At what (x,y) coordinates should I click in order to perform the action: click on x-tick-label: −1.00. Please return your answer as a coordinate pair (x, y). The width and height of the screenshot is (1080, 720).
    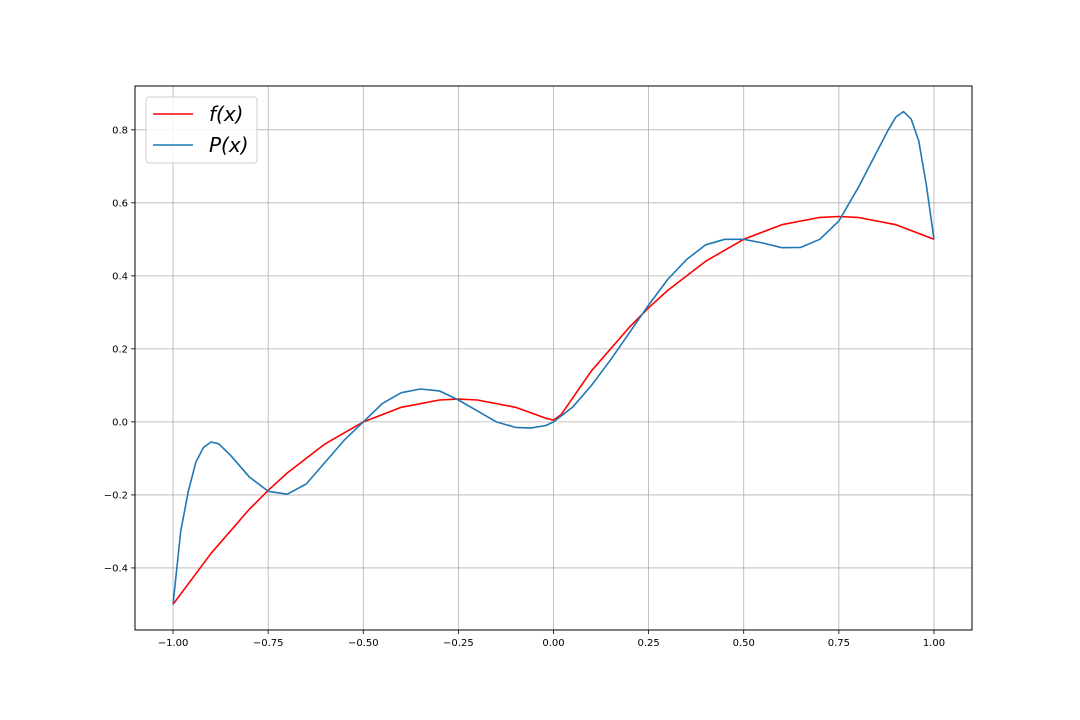
    Looking at the image, I should click on (173, 643).